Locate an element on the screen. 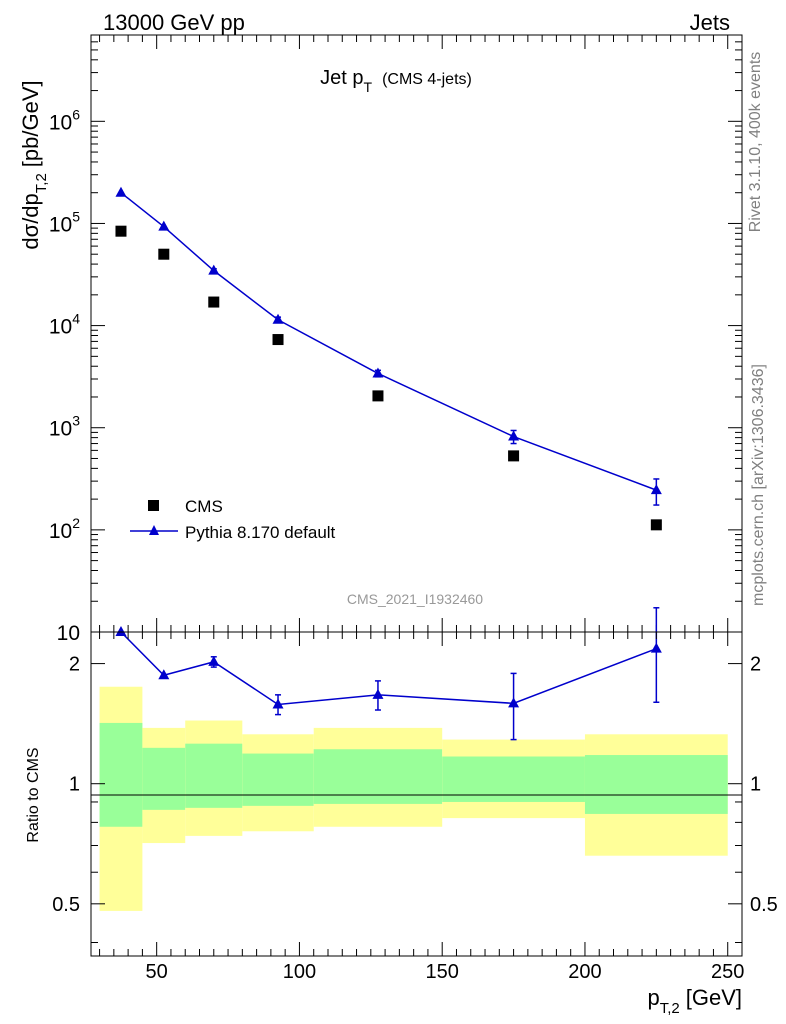  legend: CMS Pythia 8.170 default is located at coordinates (233, 519).